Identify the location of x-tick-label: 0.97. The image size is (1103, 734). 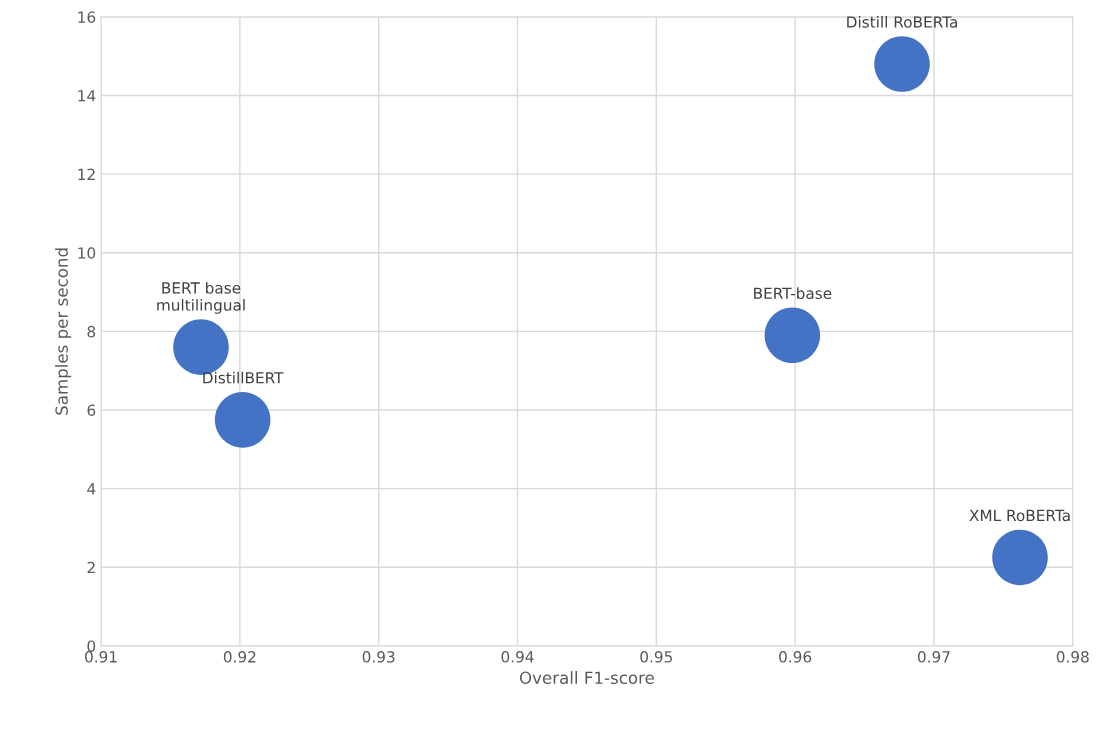
(933, 657).